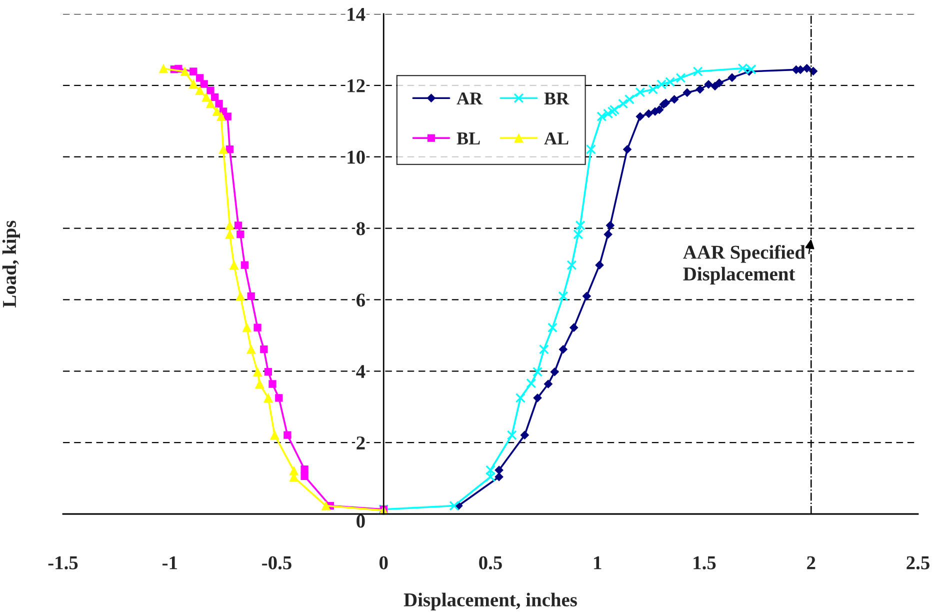 The image size is (936, 614). Describe the element at coordinates (468, 138) in the screenshot. I see `legend-label: BL` at that location.